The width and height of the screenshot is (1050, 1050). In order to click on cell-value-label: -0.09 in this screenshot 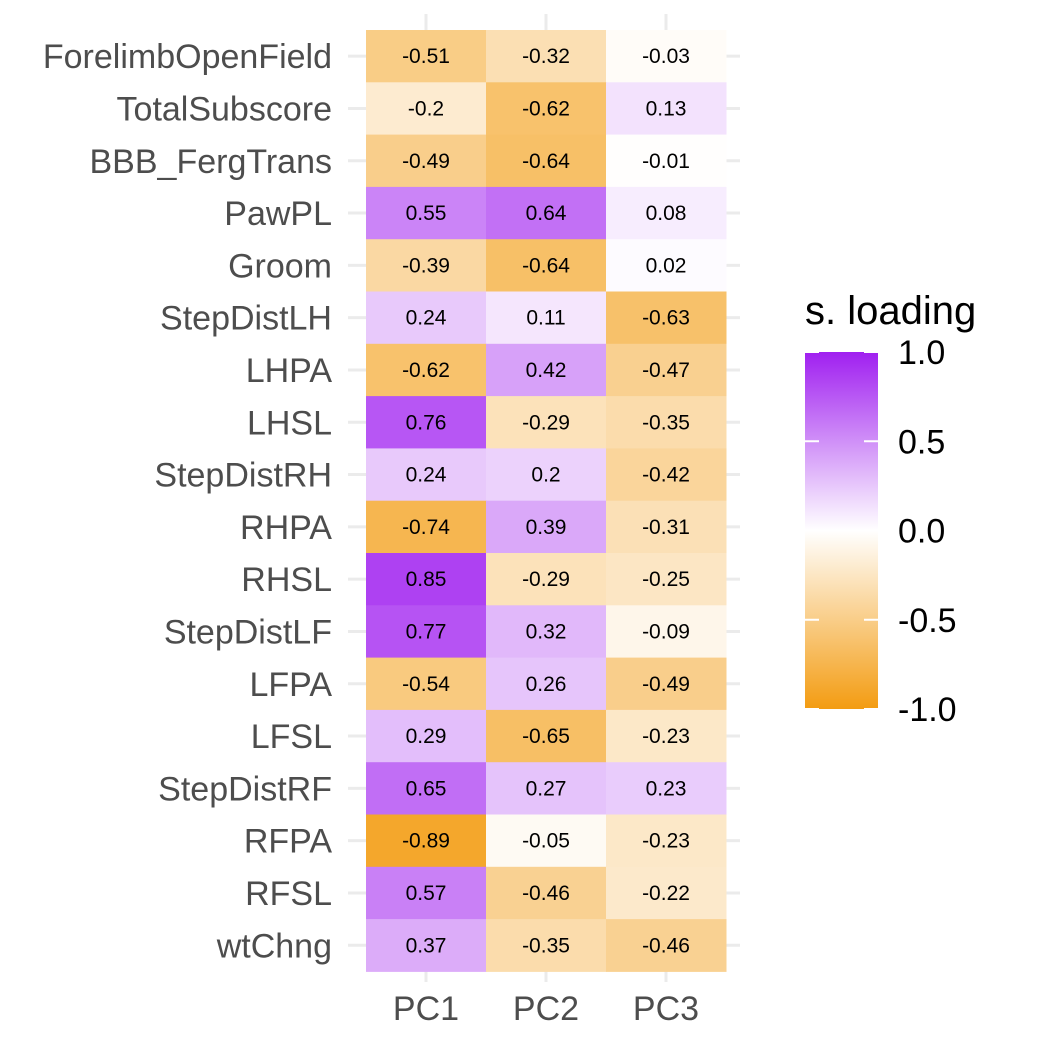, I will do `click(666, 631)`.